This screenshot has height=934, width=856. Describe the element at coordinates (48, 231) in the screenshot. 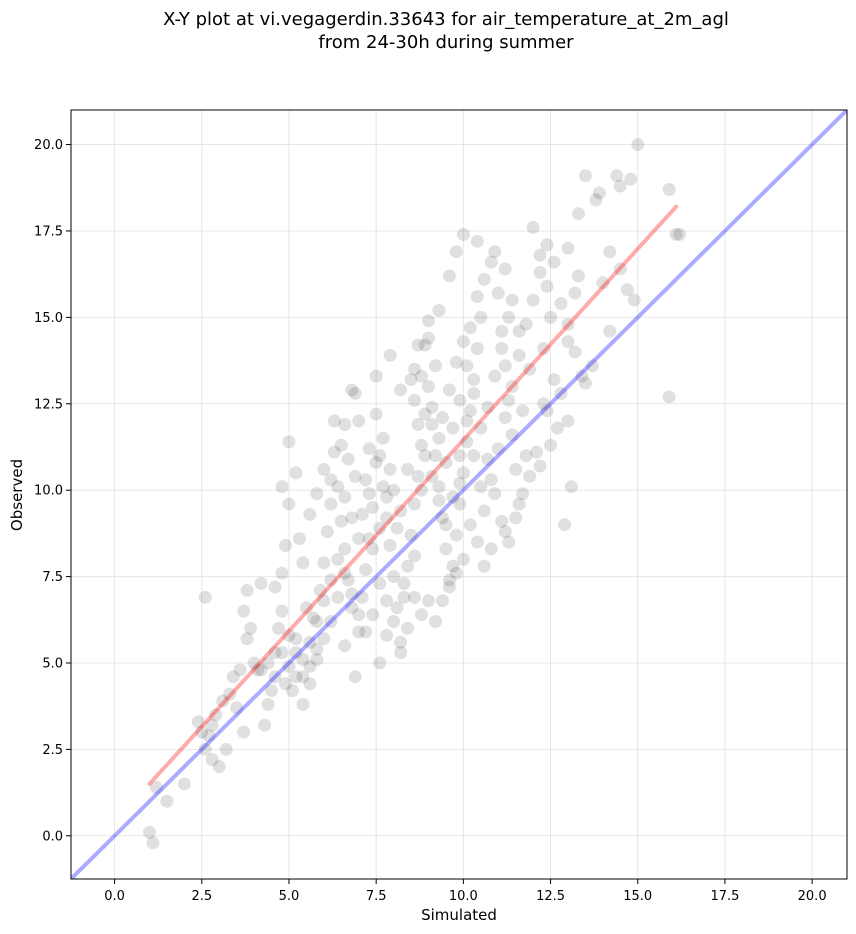

I see `y-tick-label: 17.5` at that location.